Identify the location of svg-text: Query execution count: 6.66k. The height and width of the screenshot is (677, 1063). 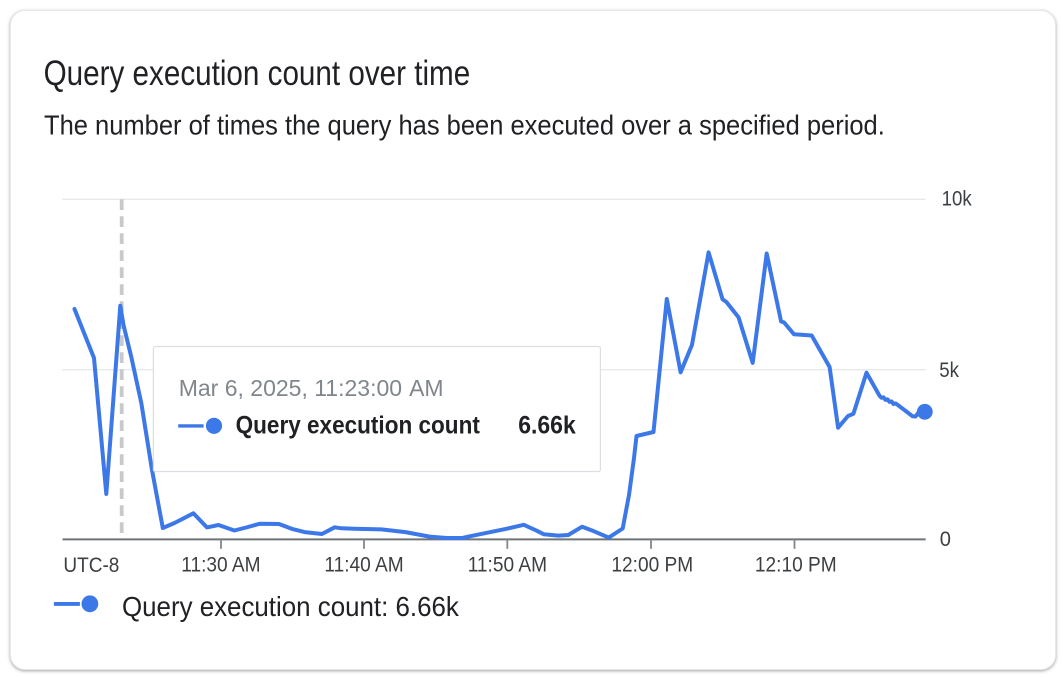
(290, 606).